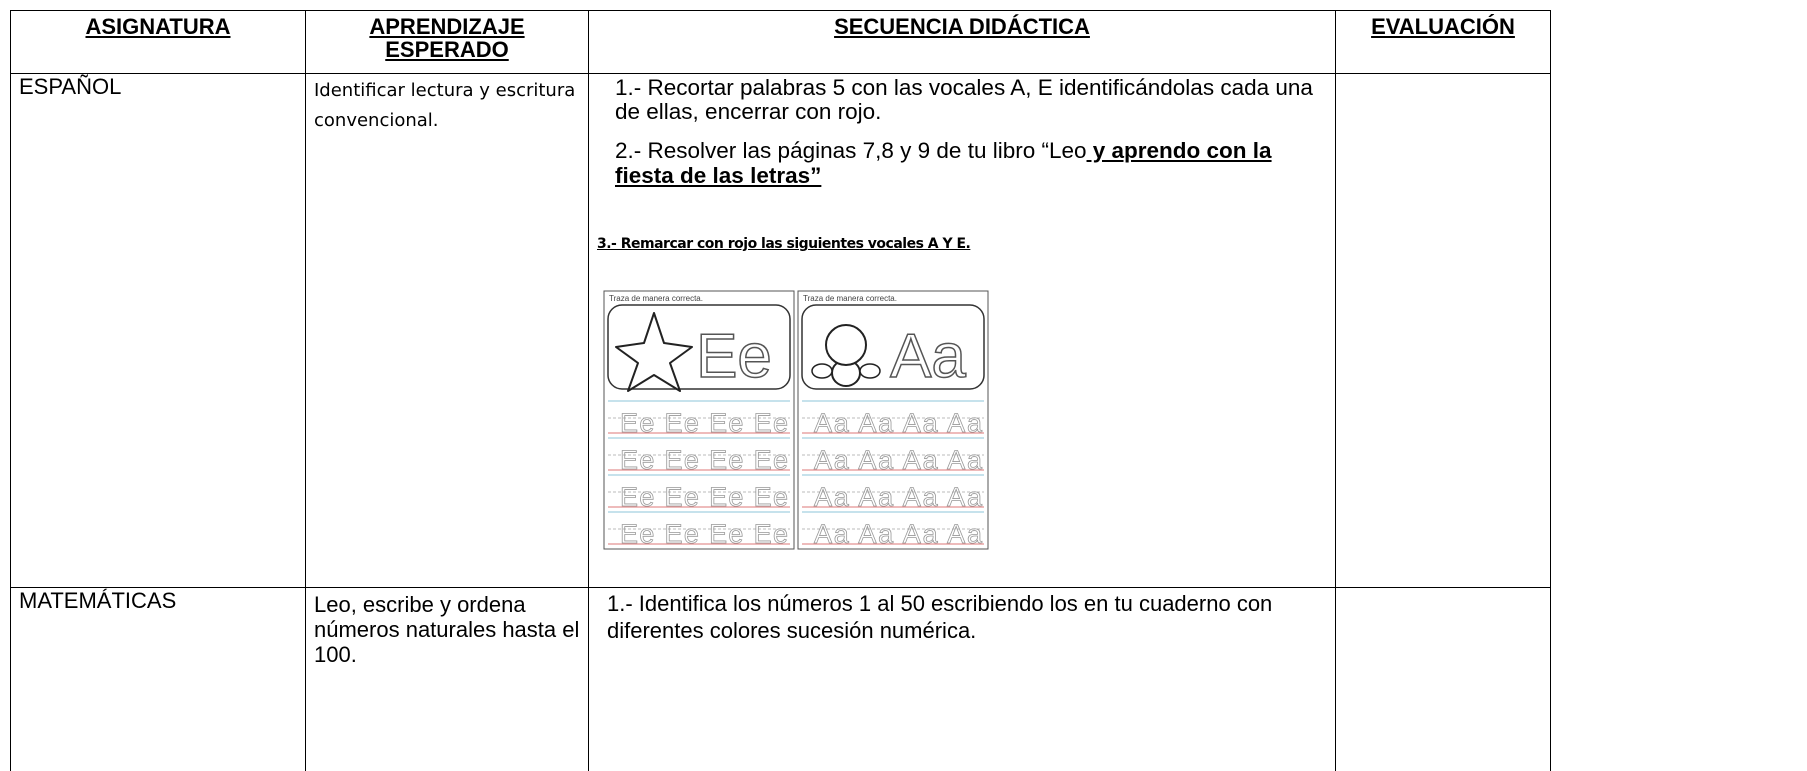  Describe the element at coordinates (158, 42) in the screenshot. I see `header-cell: ASIGNATURA` at that location.